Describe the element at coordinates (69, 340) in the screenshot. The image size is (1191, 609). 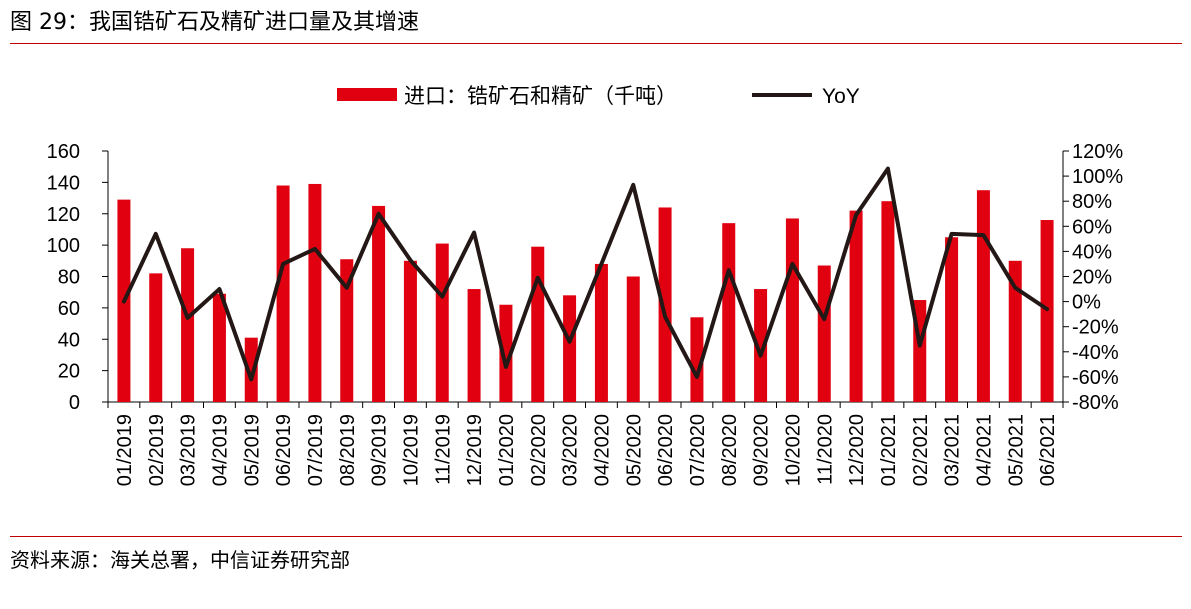
I see `left-tick-label: 40` at that location.